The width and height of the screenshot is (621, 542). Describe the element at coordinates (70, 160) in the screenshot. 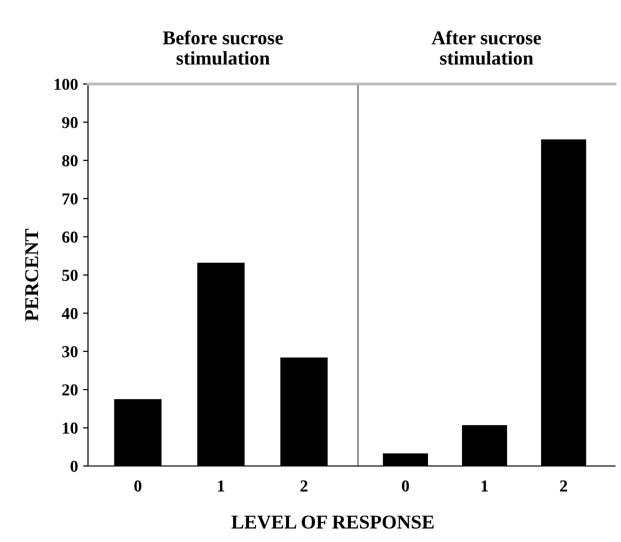

I see `y-tick-label: 80` at that location.